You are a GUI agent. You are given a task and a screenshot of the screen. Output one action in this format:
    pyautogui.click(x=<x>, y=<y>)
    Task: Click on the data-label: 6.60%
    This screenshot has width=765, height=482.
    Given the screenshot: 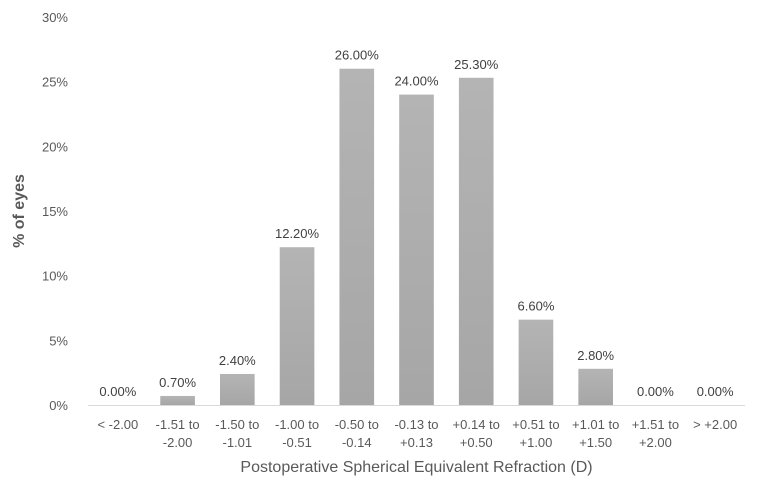 What is the action you would take?
    pyautogui.click(x=536, y=306)
    